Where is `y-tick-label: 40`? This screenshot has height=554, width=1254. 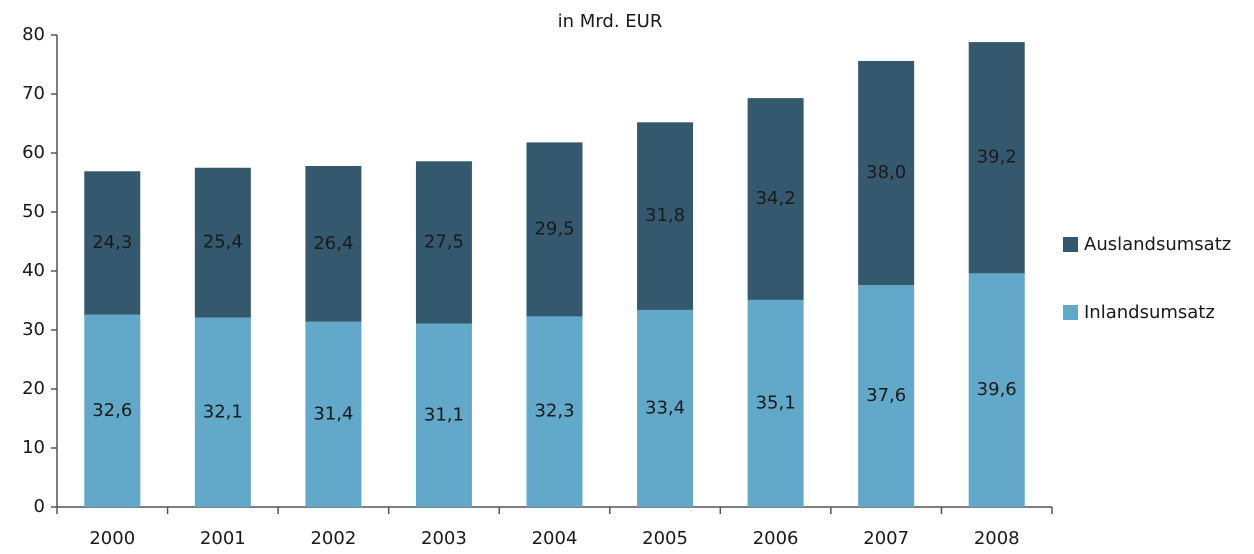 y-tick-label: 40 is located at coordinates (33, 270).